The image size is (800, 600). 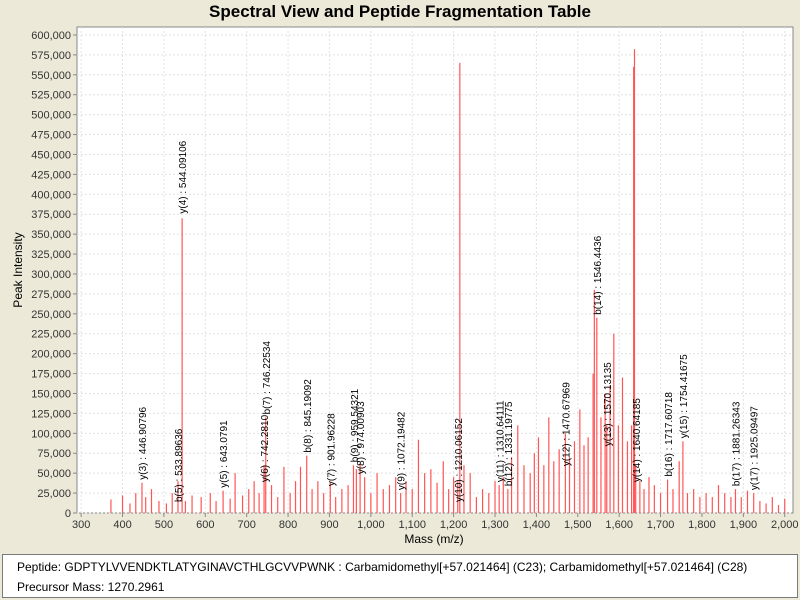 What do you see at coordinates (684, 396) in the screenshot?
I see `peak-annotation-label: y(15) : 1754.41675` at bounding box center [684, 396].